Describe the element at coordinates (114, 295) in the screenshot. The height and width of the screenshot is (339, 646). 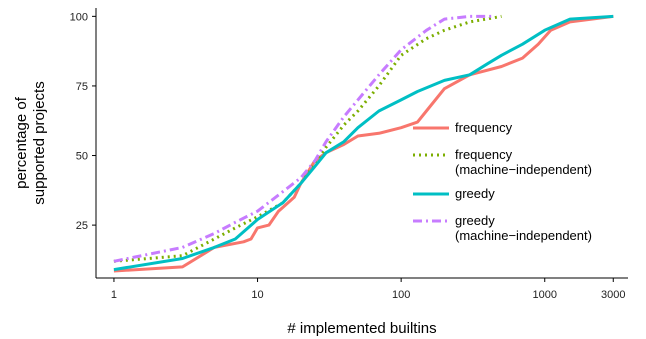
I see `x-tick-label: 1` at that location.